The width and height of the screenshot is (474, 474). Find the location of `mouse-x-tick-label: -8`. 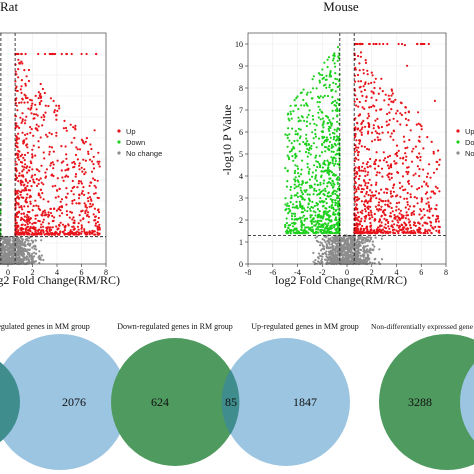

mouse-x-tick-label: -8 is located at coordinates (248, 272).